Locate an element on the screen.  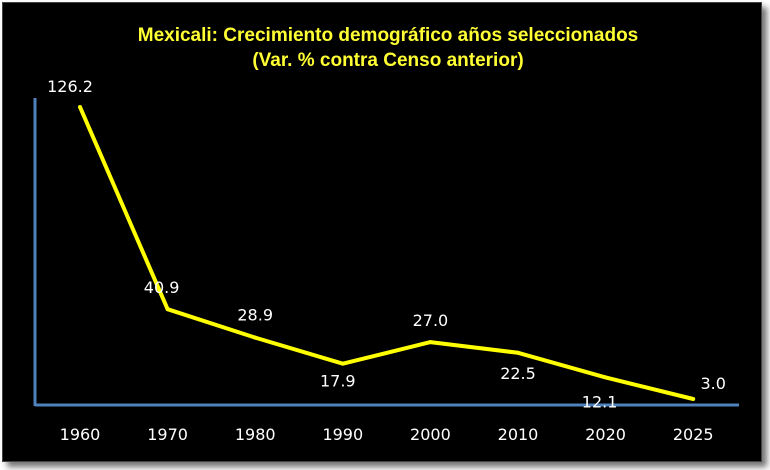
x-tick-label: 2000 is located at coordinates (430, 434).